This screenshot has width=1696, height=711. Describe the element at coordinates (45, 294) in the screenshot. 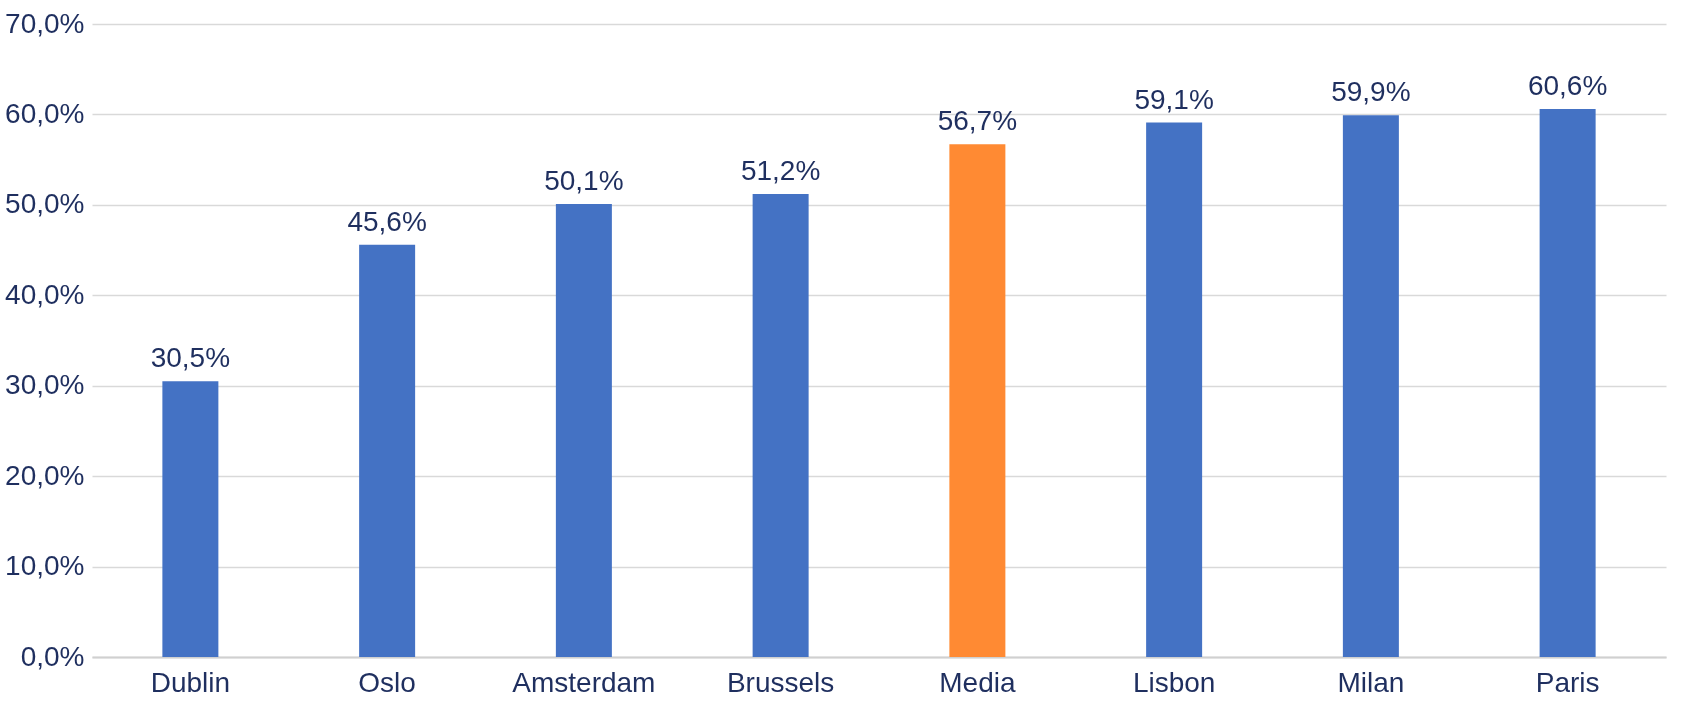

I see `y-tick-label: 40,0%` at that location.